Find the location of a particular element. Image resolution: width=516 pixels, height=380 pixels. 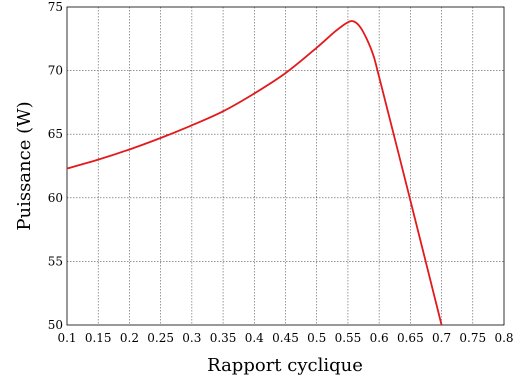

y-tick-label: 65 is located at coordinates (55, 134).